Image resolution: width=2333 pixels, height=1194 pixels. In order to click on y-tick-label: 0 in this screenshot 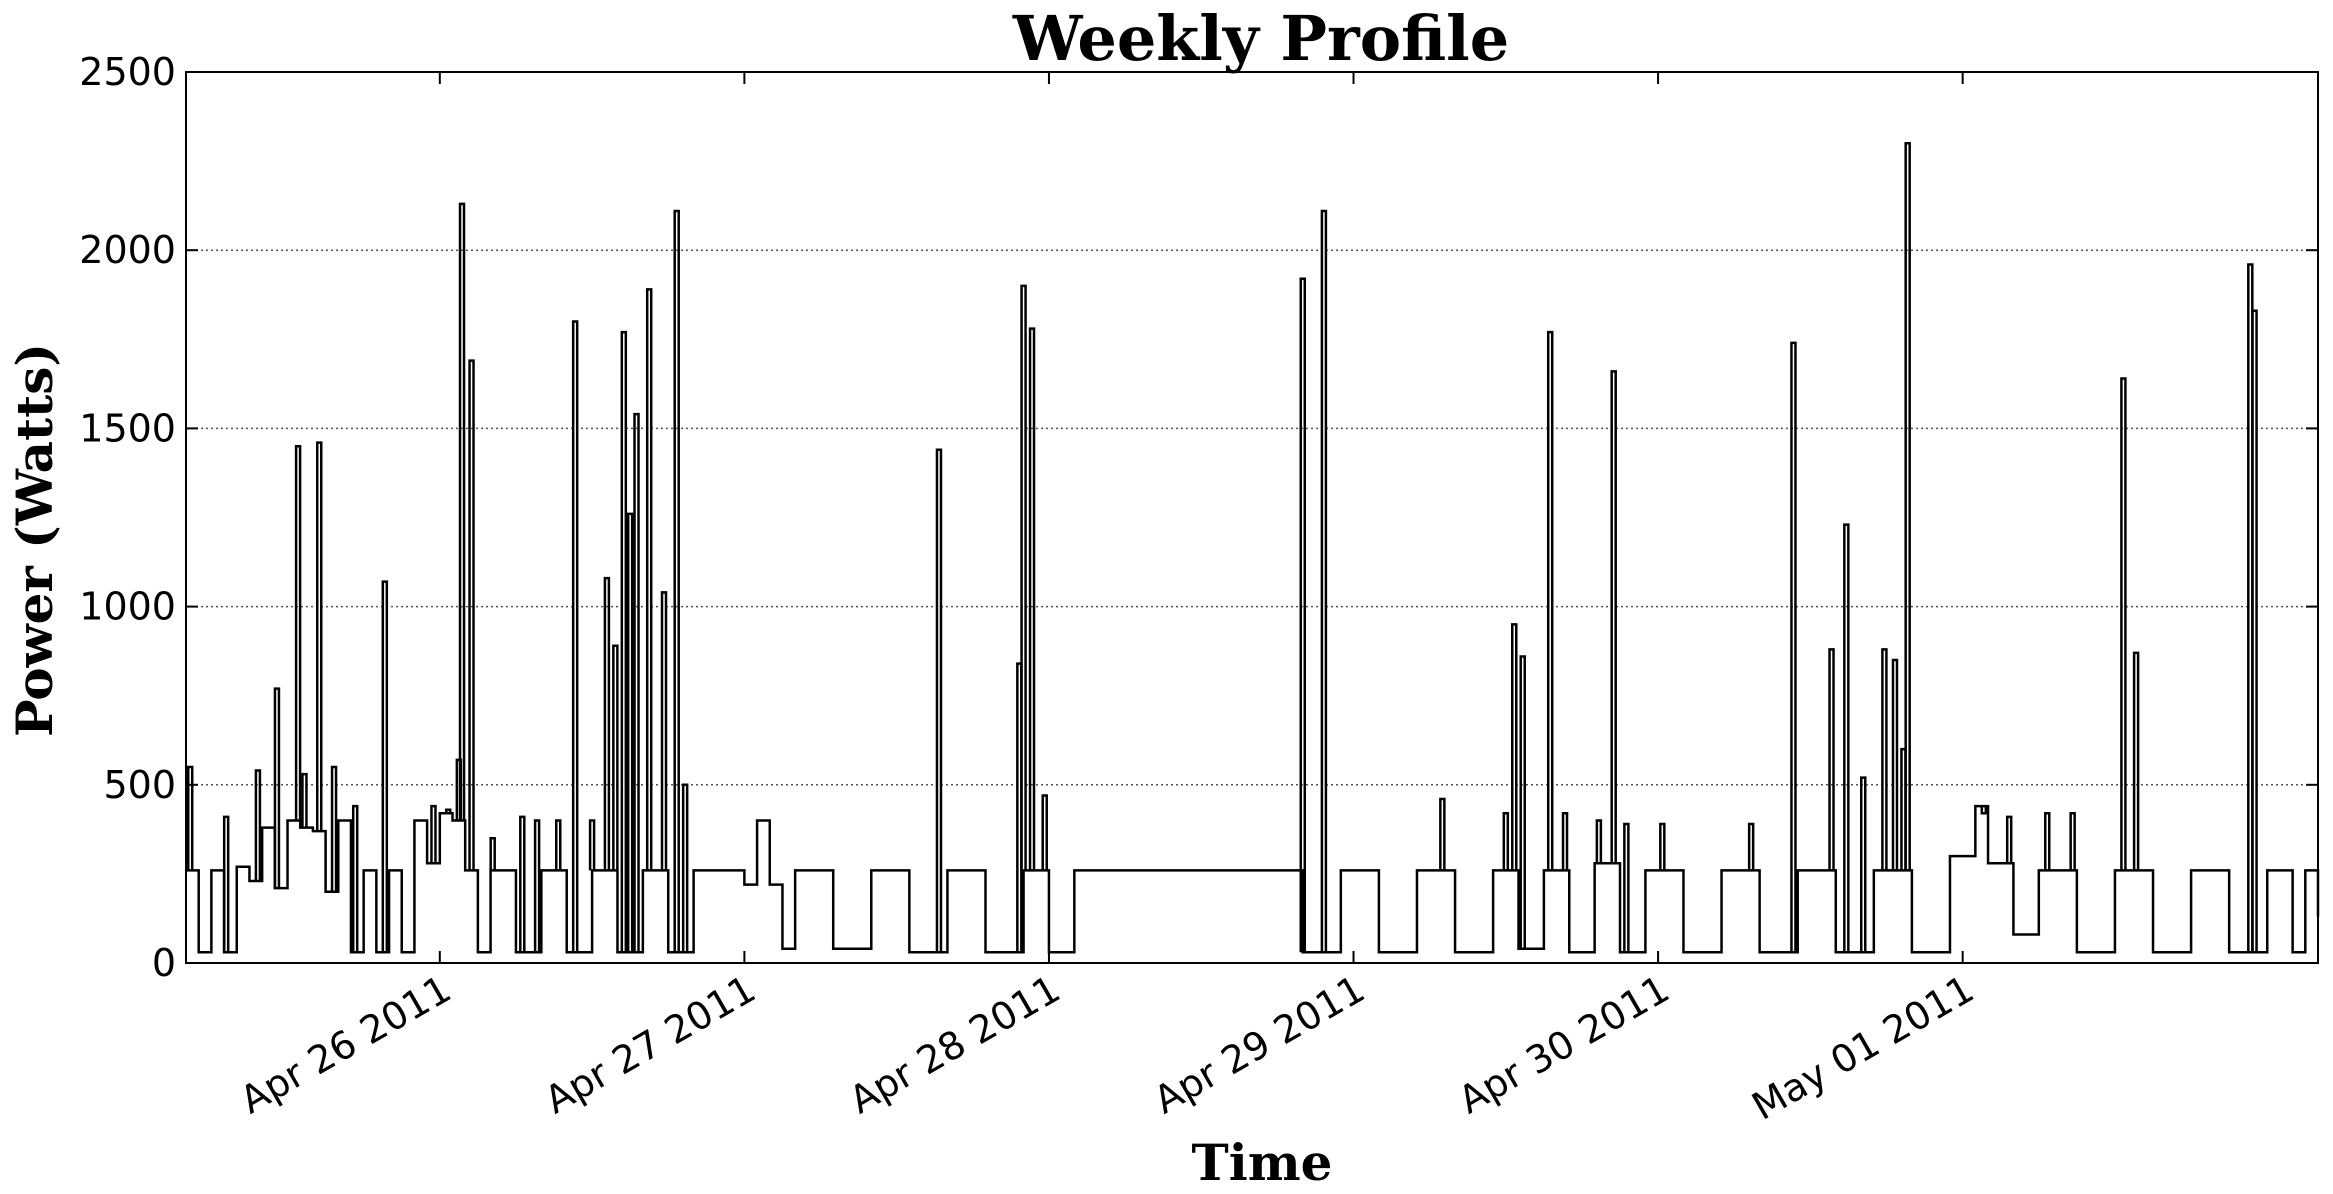, I will do `click(164, 963)`.